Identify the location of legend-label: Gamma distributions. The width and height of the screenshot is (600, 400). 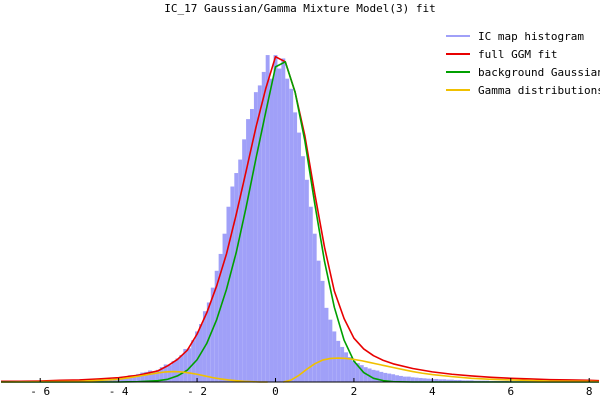
(539, 90).